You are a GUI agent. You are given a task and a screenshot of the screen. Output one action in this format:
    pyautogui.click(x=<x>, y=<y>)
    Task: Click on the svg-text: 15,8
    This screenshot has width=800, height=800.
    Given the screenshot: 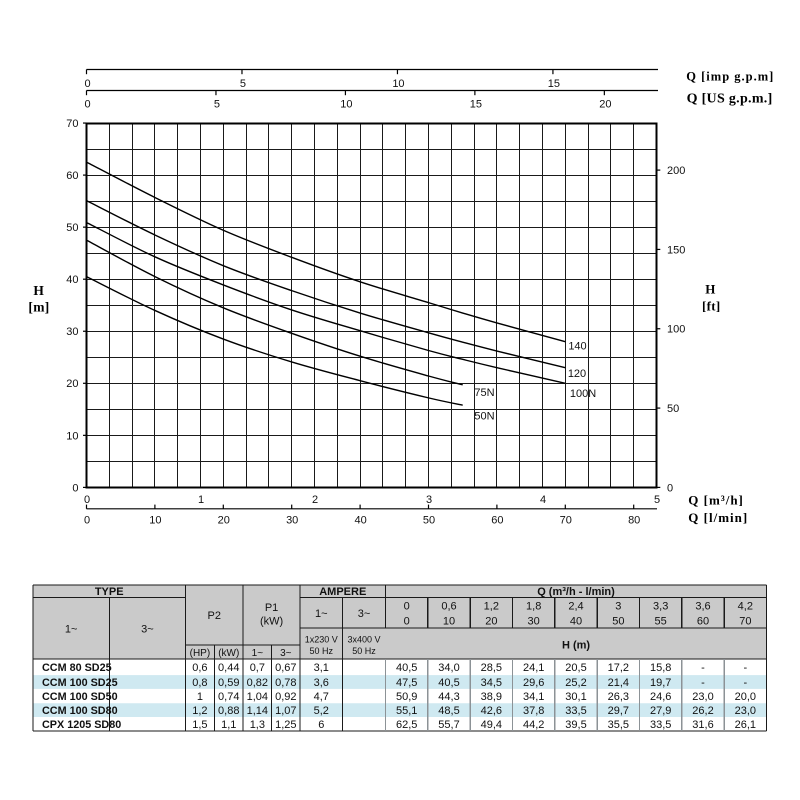 What is the action you would take?
    pyautogui.click(x=660, y=668)
    